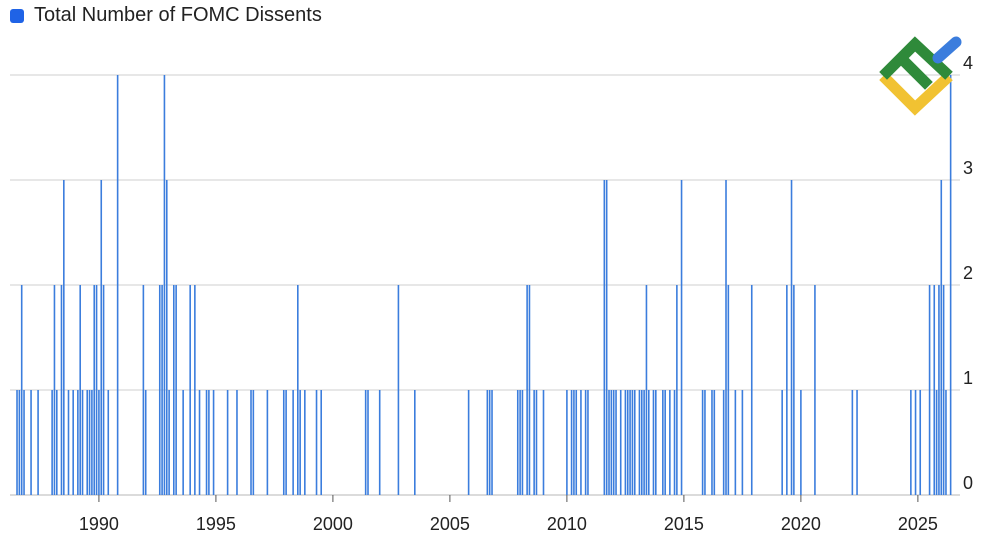  I want to click on legend-swatch, so click(17, 15).